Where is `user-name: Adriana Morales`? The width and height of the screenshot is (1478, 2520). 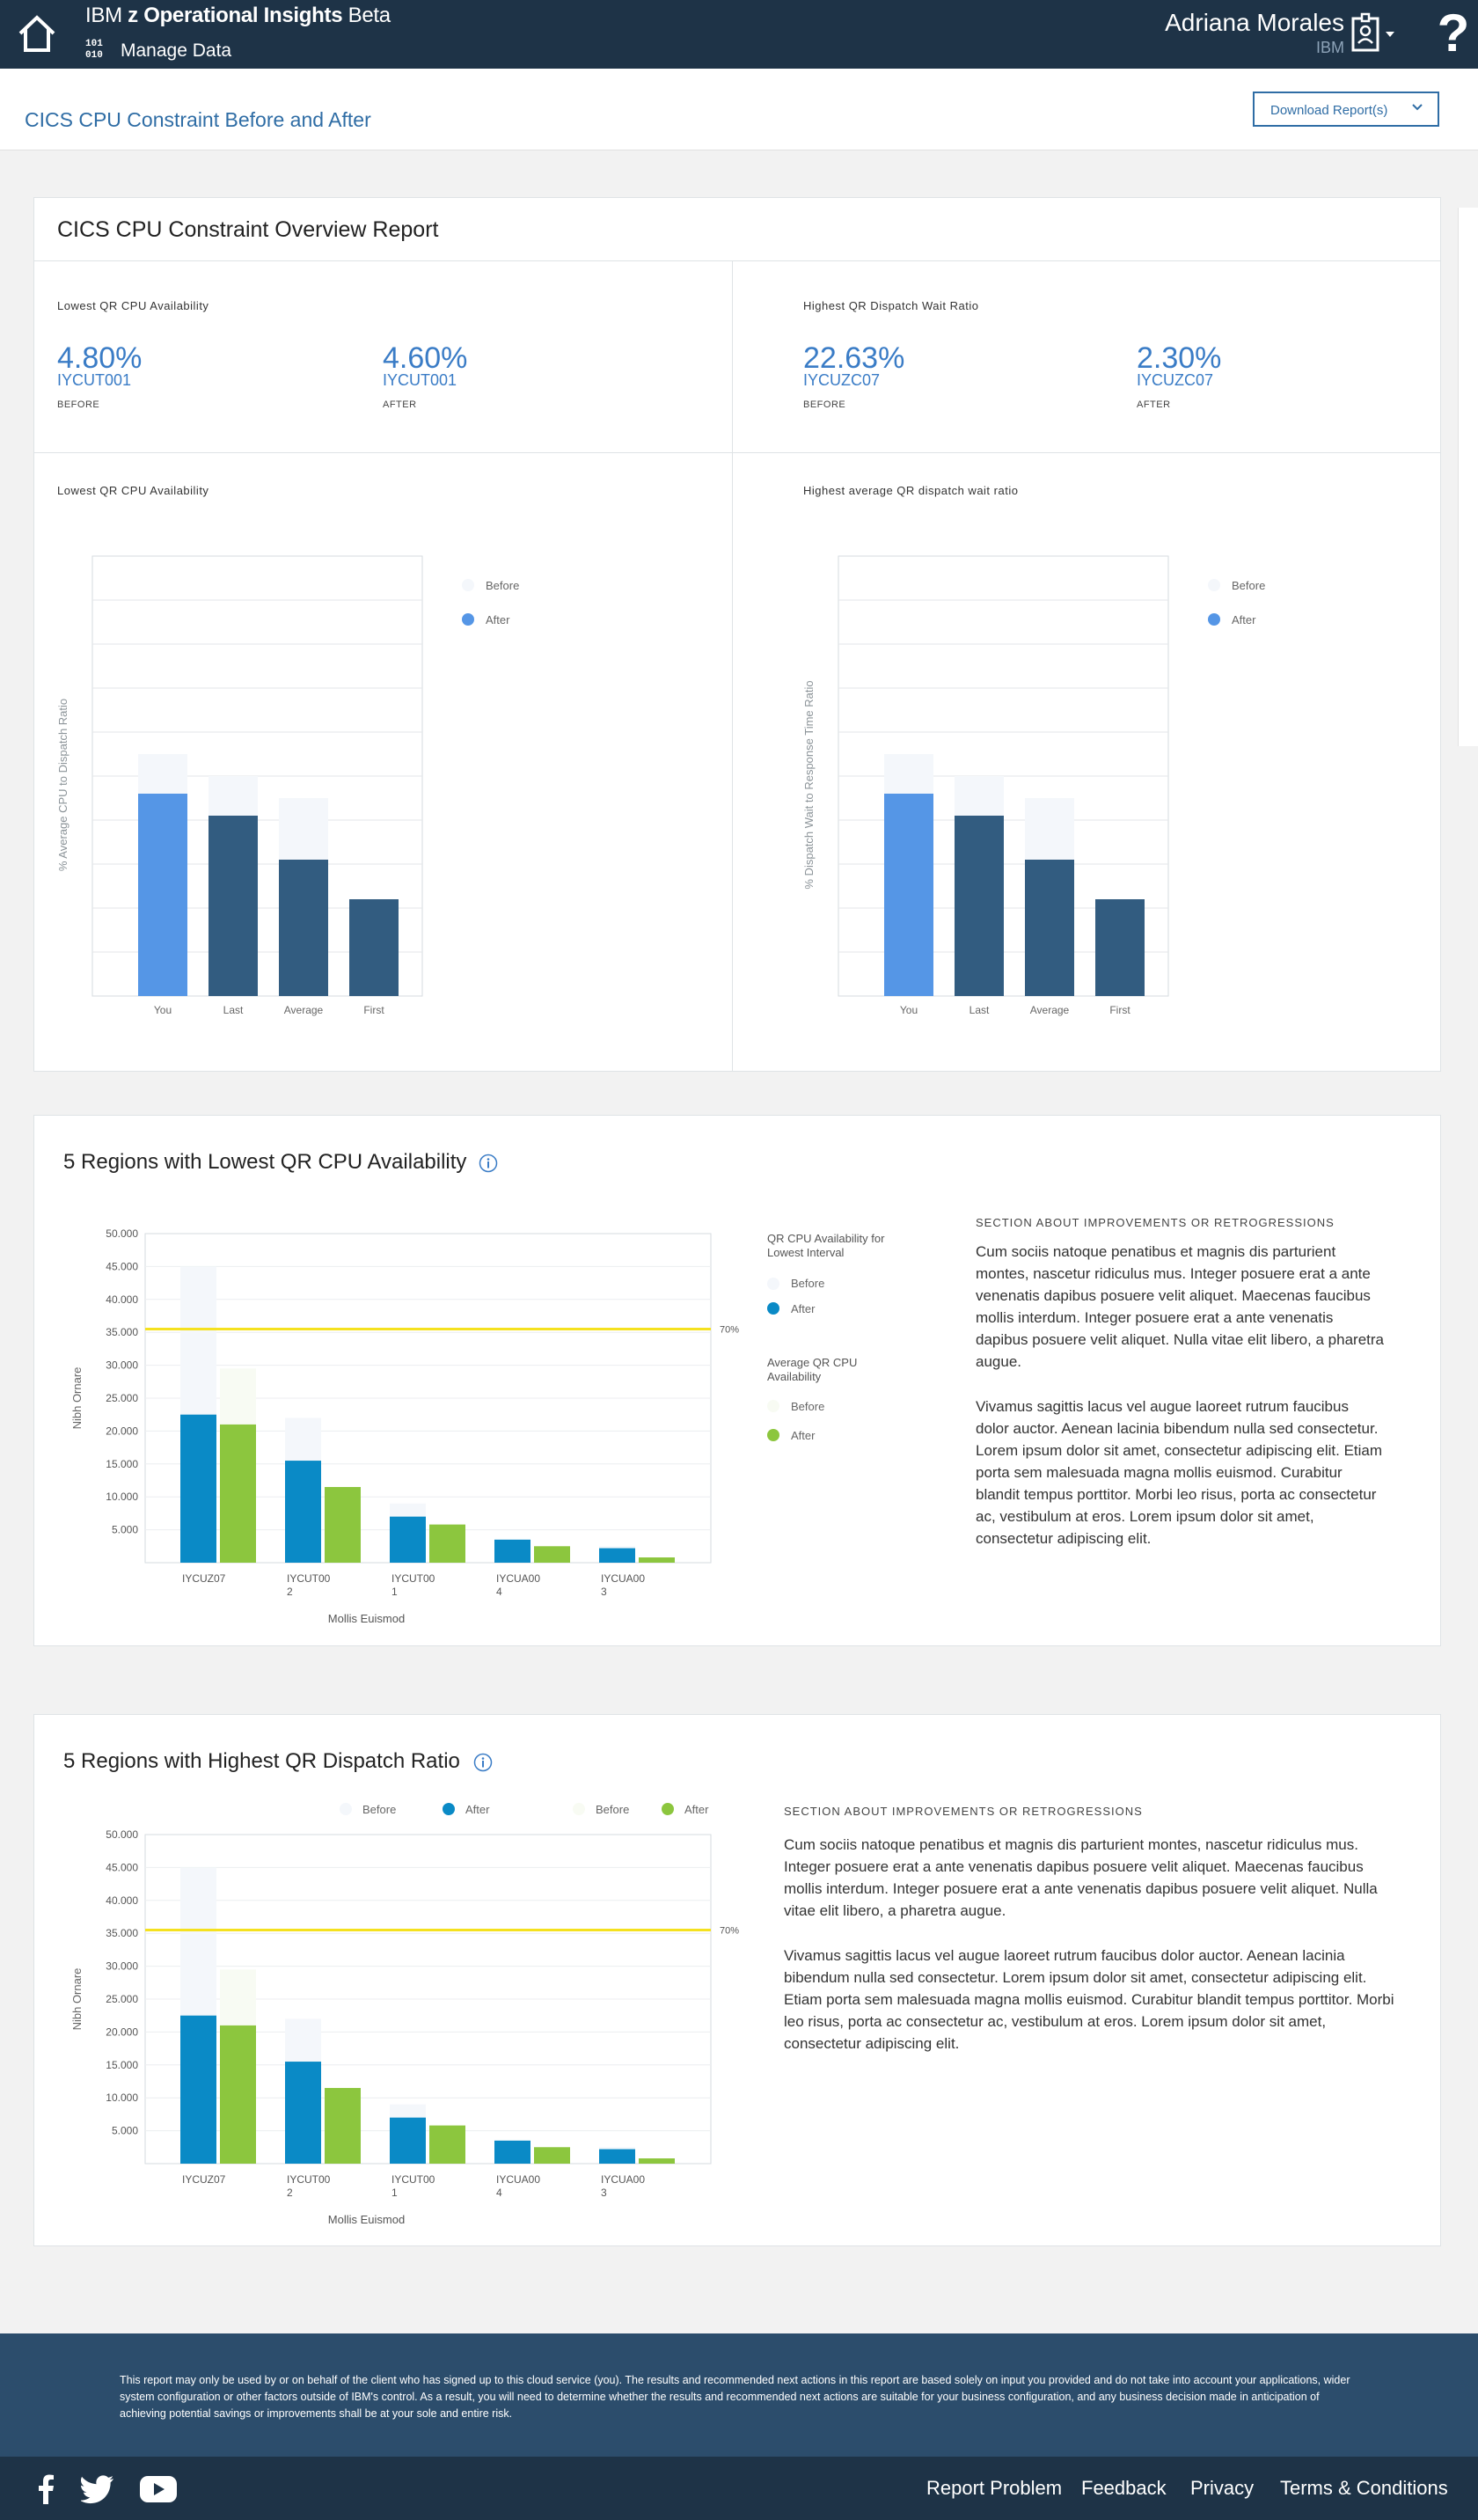
user-name: Adriana Morales is located at coordinates (1254, 22).